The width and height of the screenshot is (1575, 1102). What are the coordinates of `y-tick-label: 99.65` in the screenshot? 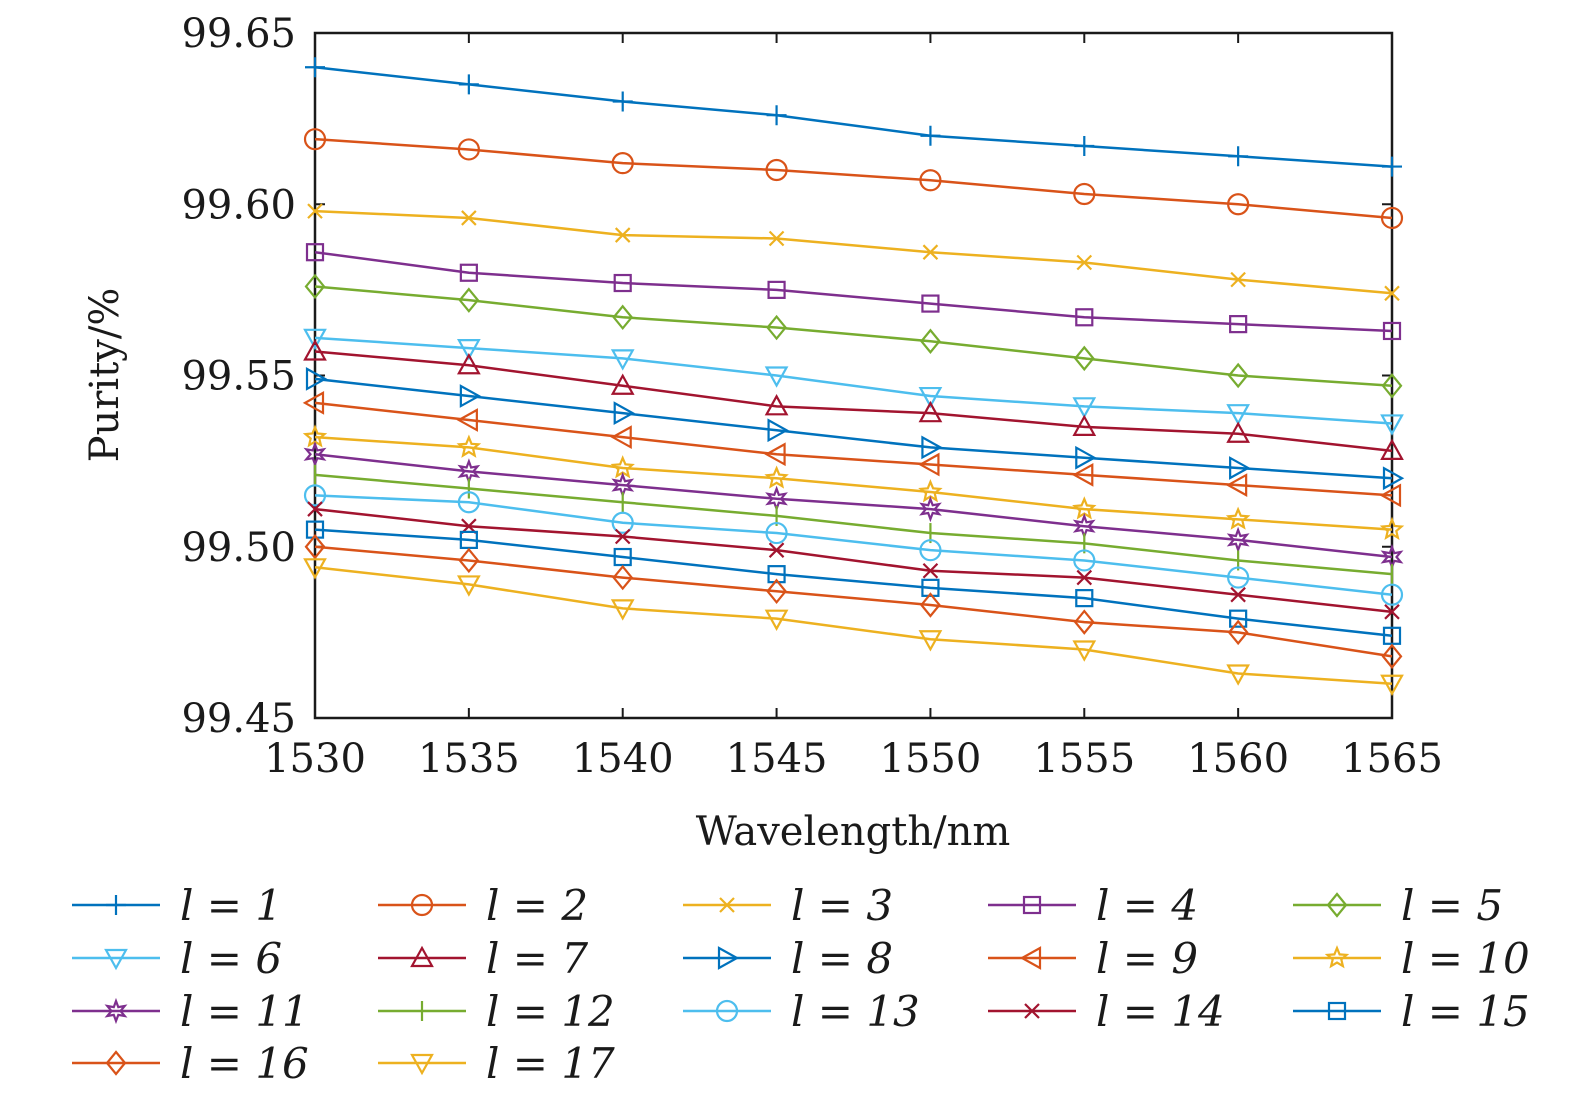 It's located at (238, 34).